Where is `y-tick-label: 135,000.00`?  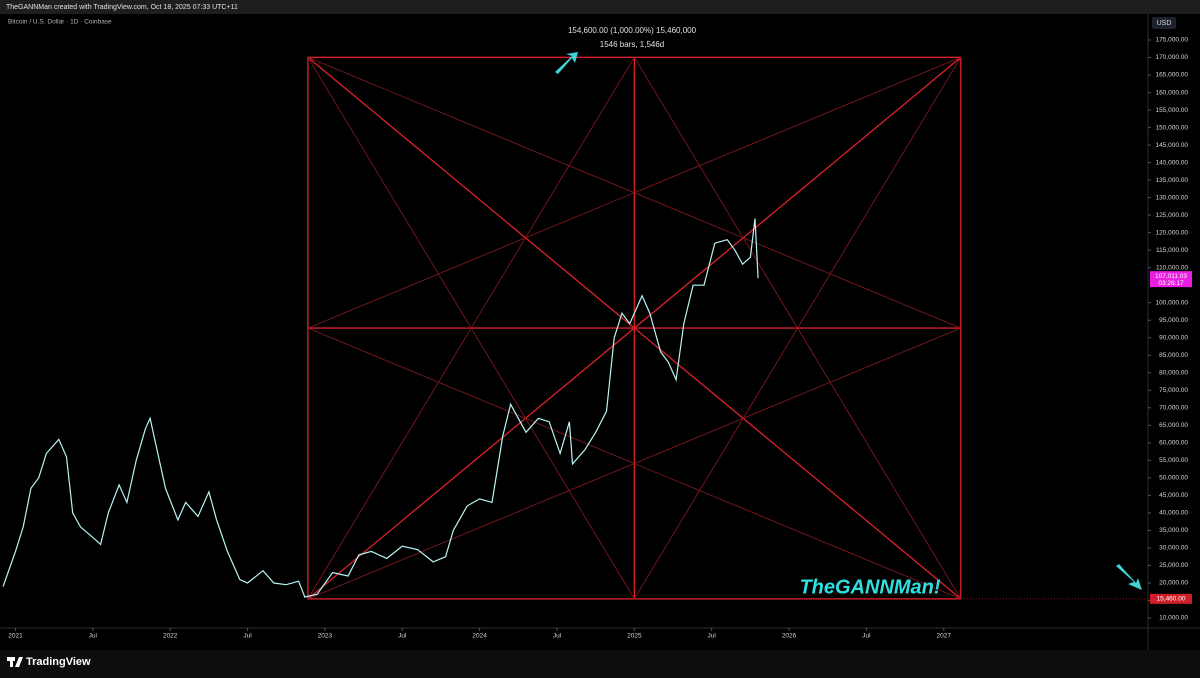 y-tick-label: 135,000.00 is located at coordinates (1171, 180).